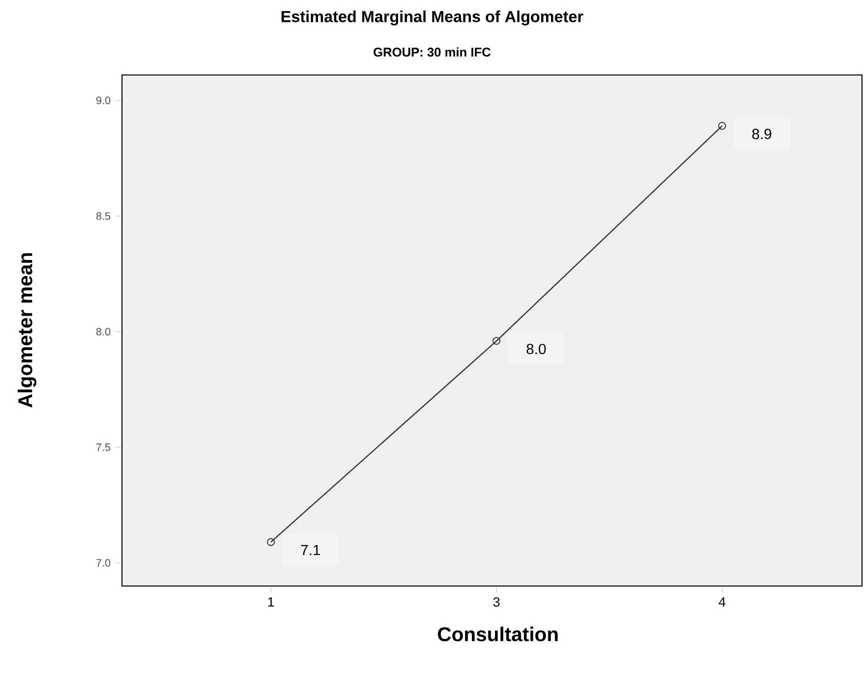 Image resolution: width=864 pixels, height=677 pixels. I want to click on chart-title: Estimated Marginal Means of Algometer, so click(433, 18).